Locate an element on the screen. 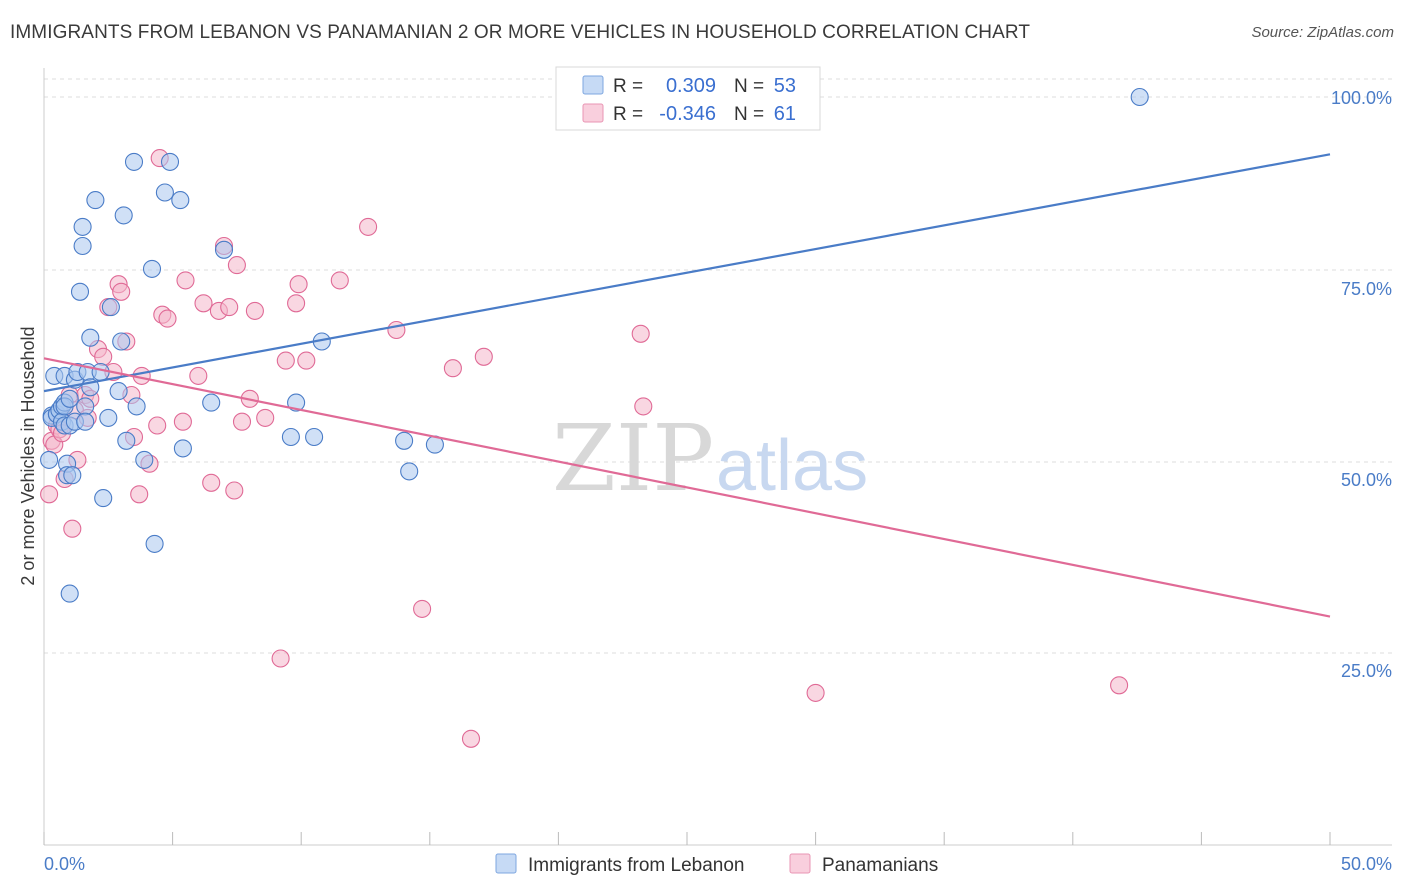  x-tick-label-min: 0.0% is located at coordinates (64, 864).